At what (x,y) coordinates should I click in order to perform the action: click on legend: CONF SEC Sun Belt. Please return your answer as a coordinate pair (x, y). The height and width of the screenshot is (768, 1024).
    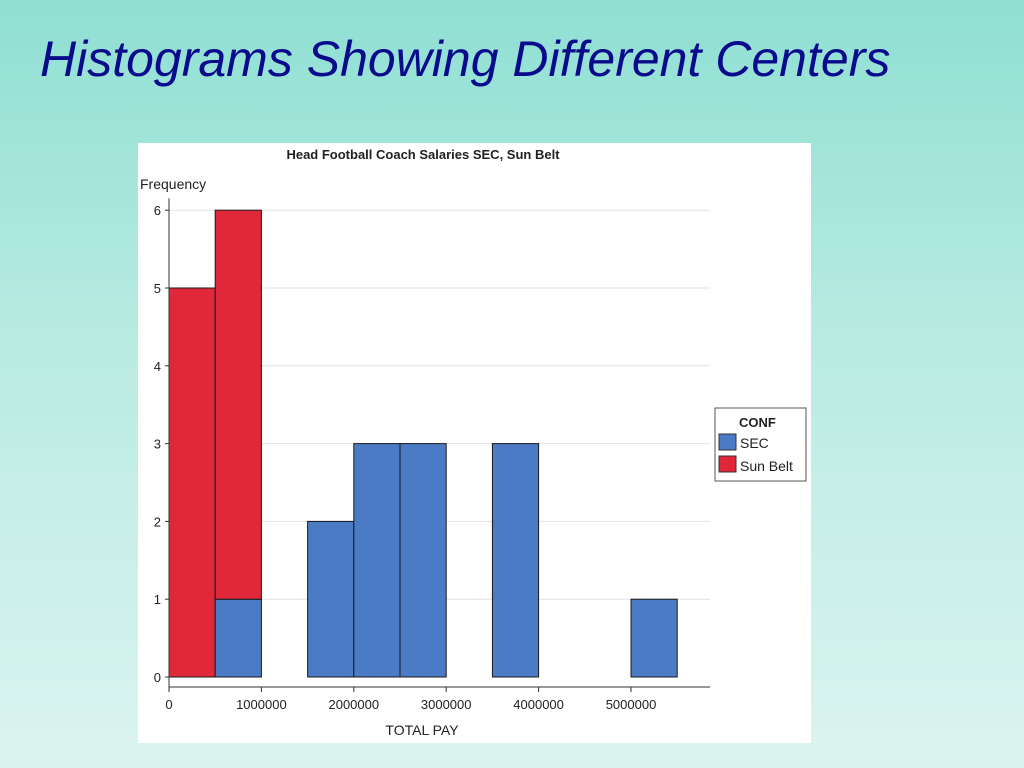
    Looking at the image, I should click on (760, 444).